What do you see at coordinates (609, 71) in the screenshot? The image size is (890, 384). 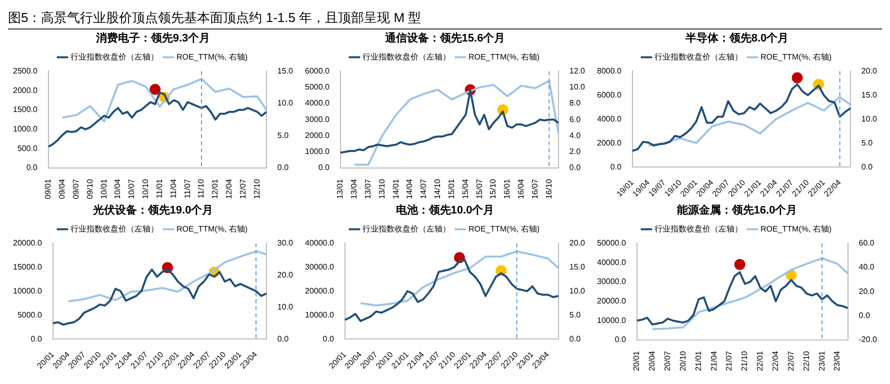 I see `y-tick-label: 8000.0` at bounding box center [609, 71].